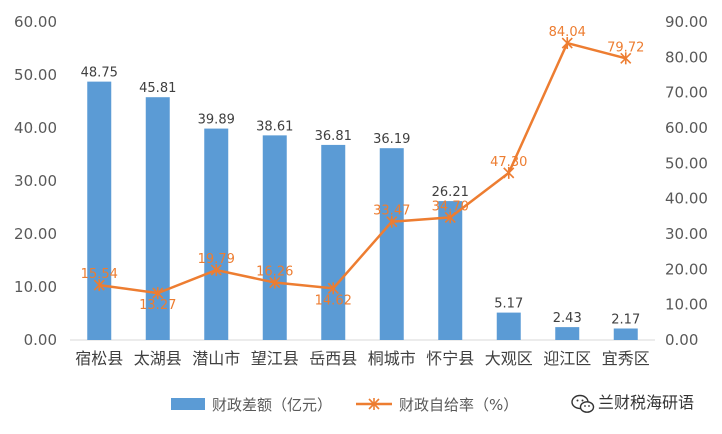 The width and height of the screenshot is (722, 434). What do you see at coordinates (344, 405) in the screenshot?
I see `legend: 财政差额（亿元） 财政自给率（%）` at bounding box center [344, 405].